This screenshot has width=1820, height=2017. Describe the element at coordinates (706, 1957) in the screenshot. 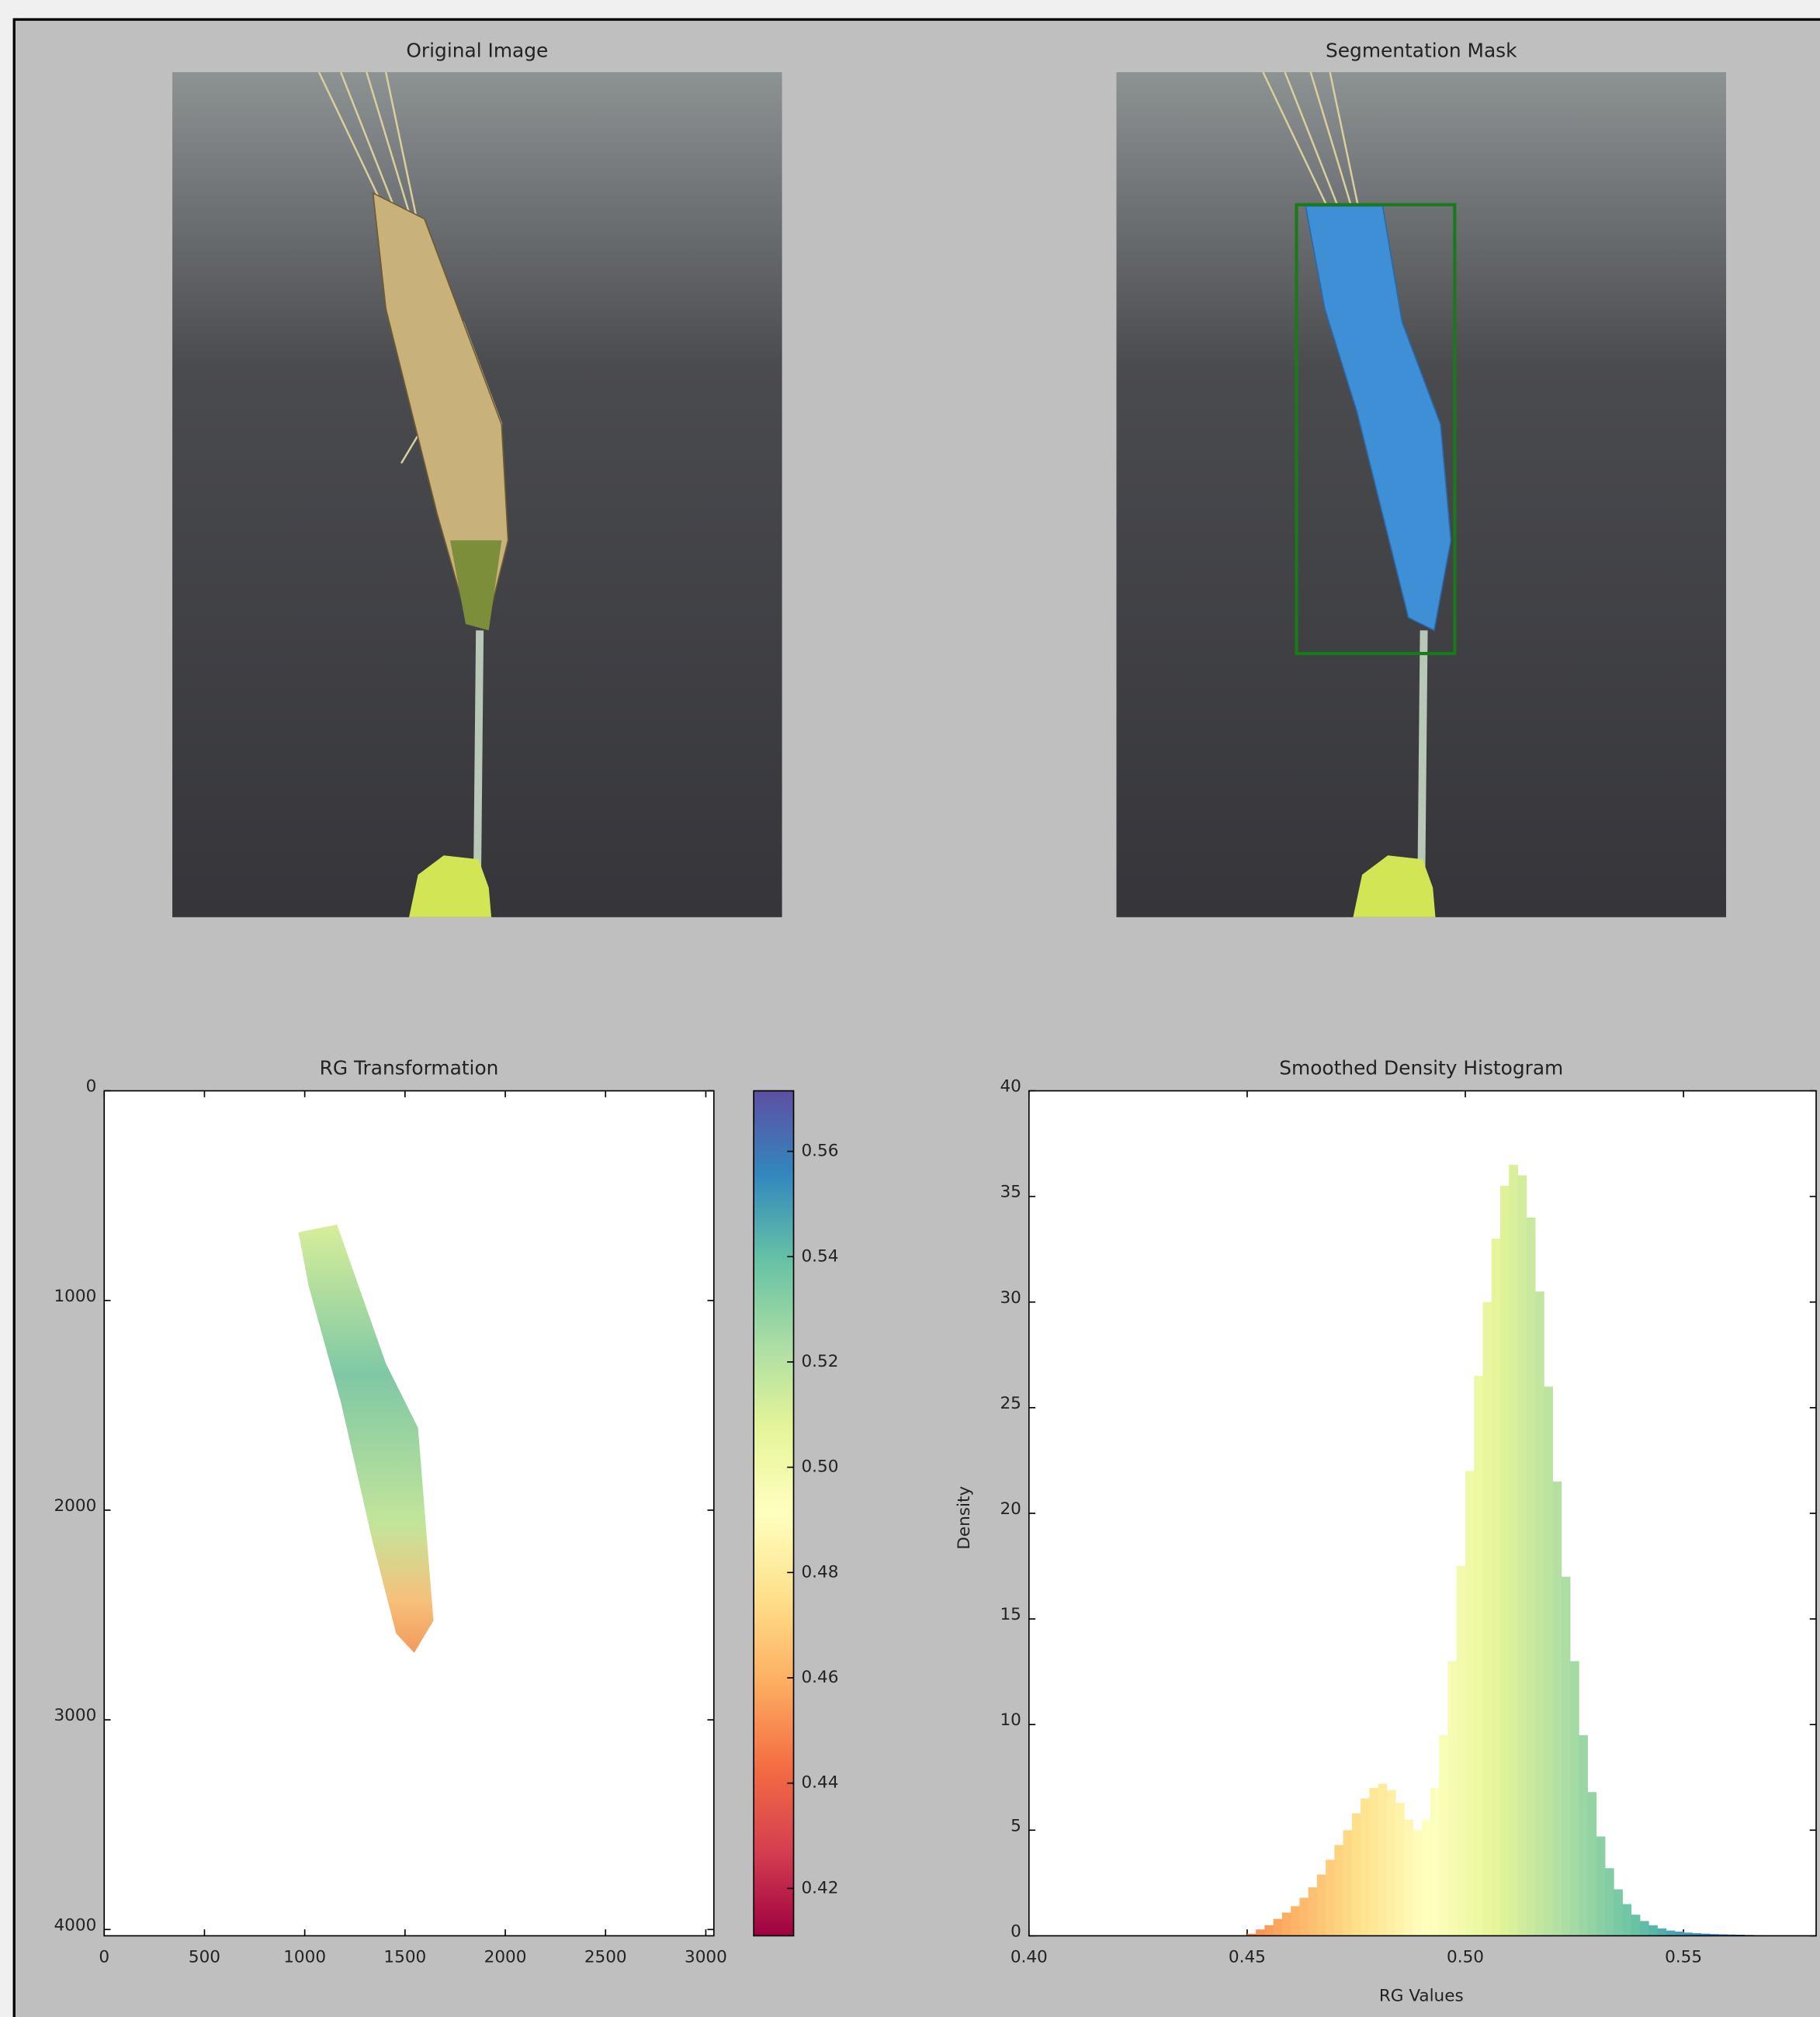

I see `x-tick-label: 3000` at that location.